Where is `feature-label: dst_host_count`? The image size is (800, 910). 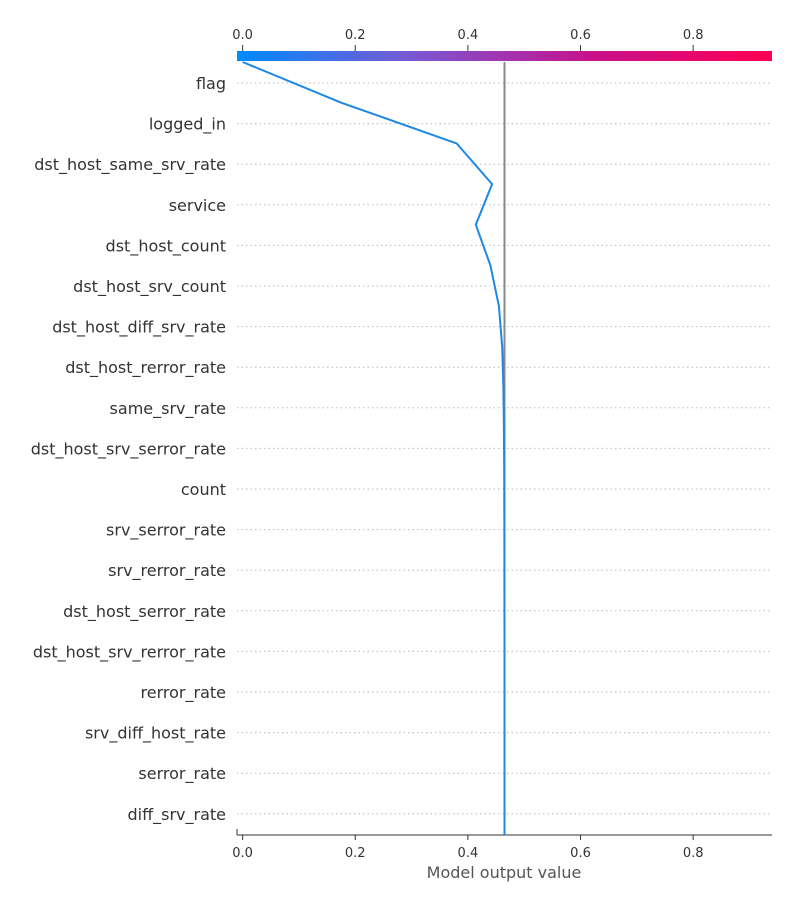 feature-label: dst_host_count is located at coordinates (166, 246).